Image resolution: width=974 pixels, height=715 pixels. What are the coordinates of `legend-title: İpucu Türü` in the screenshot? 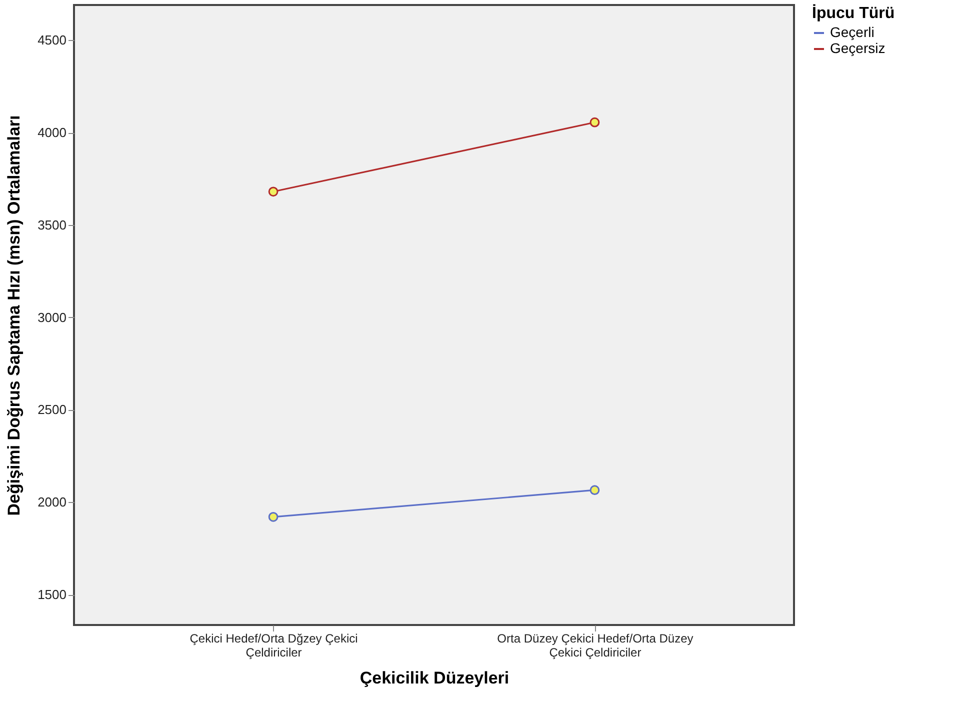 It's located at (853, 13).